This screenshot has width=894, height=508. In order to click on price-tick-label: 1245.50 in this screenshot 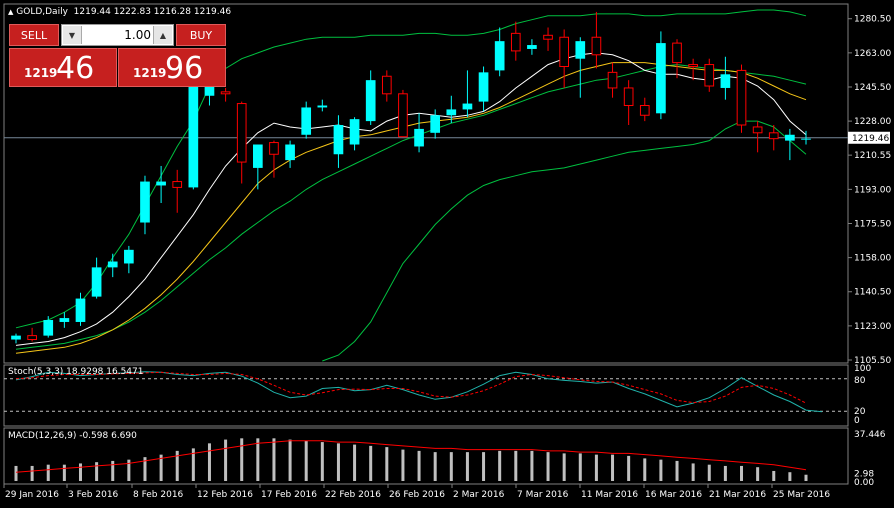, I will do `click(872, 88)`.